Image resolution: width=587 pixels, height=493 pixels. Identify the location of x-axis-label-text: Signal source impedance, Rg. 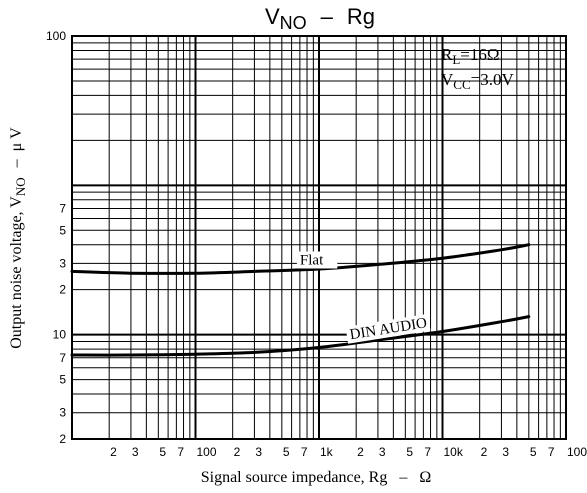
(294, 477).